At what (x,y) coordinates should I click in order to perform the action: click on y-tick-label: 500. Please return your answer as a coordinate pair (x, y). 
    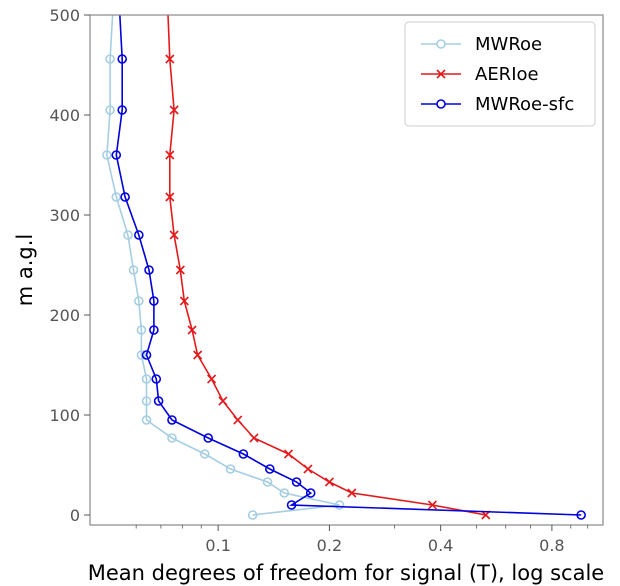
    Looking at the image, I should click on (64, 15).